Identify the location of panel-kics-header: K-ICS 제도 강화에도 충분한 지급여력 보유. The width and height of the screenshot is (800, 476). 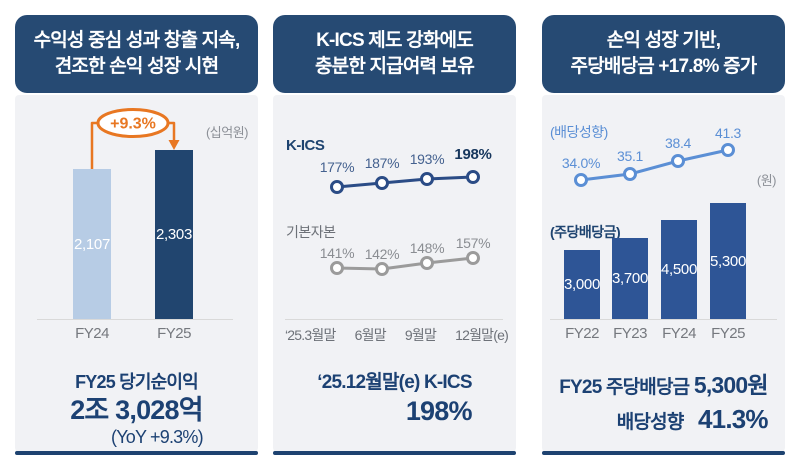
(394, 54).